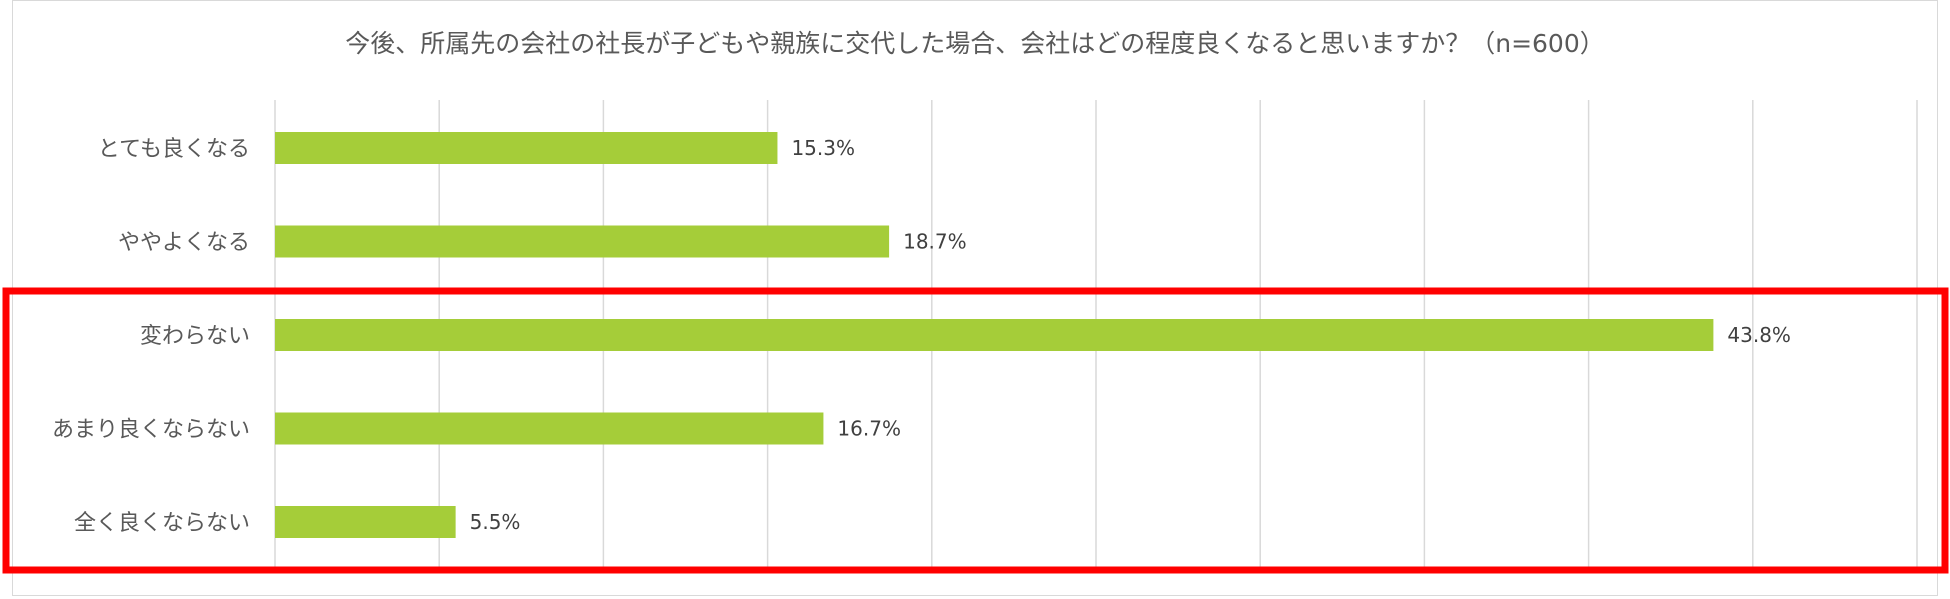 The width and height of the screenshot is (1950, 599). I want to click on category-label: ややよくなる, so click(184, 243).